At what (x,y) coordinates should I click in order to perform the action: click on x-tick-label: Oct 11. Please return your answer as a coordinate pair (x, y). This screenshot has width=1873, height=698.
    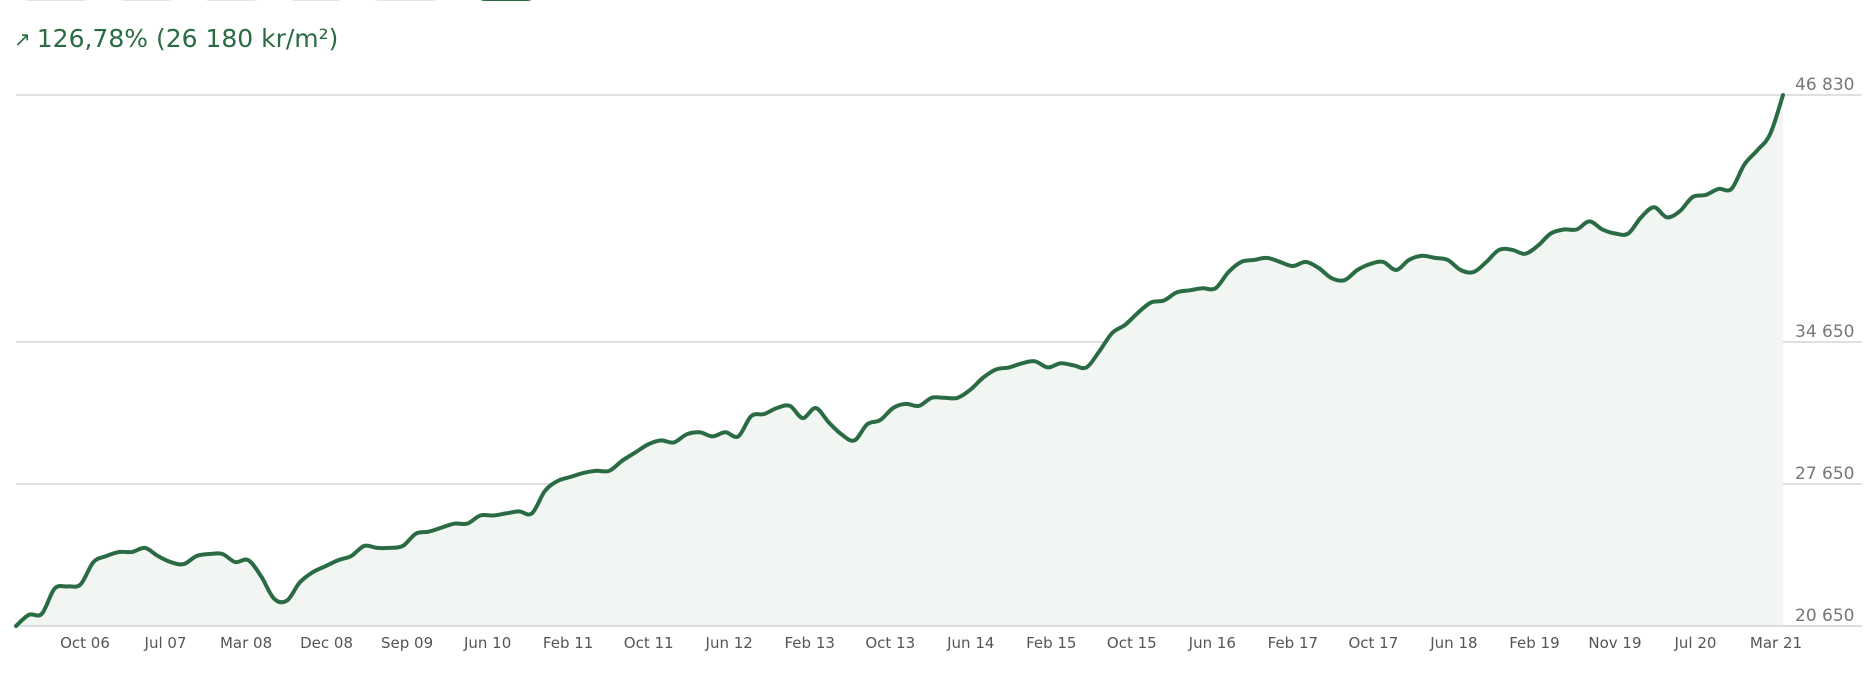
    Looking at the image, I should click on (649, 643).